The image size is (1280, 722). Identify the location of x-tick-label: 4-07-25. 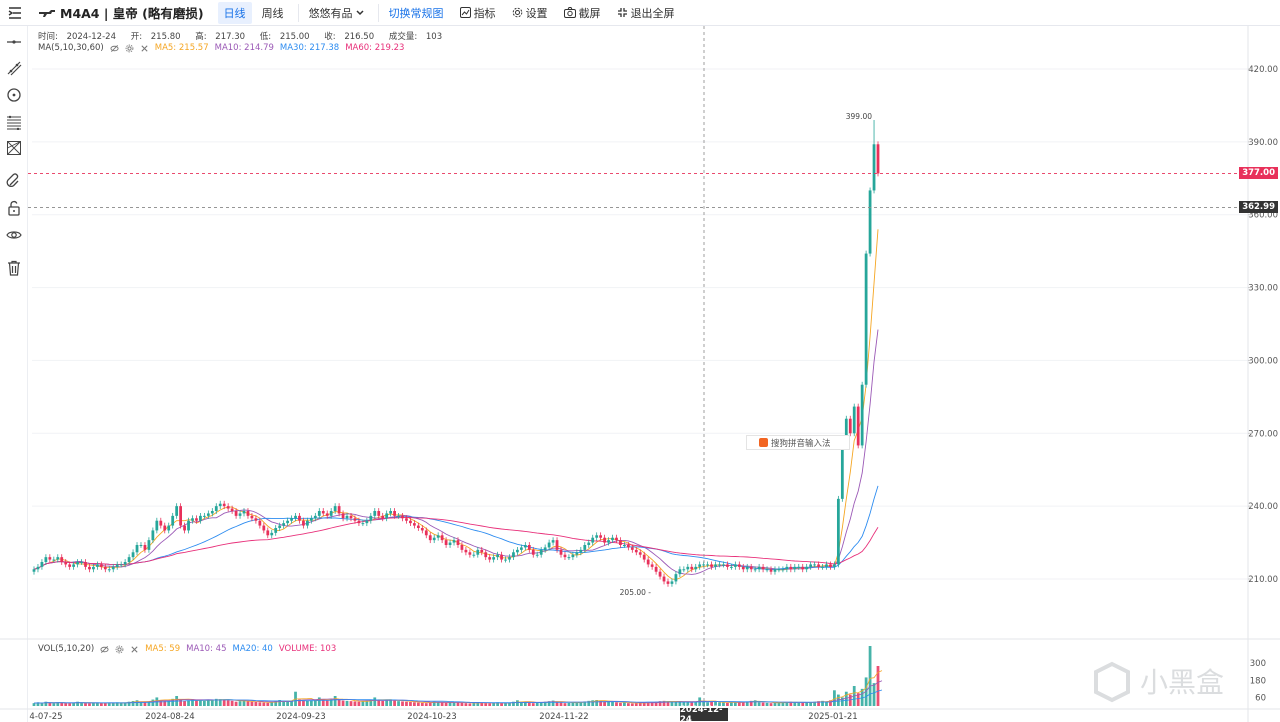
(45, 717).